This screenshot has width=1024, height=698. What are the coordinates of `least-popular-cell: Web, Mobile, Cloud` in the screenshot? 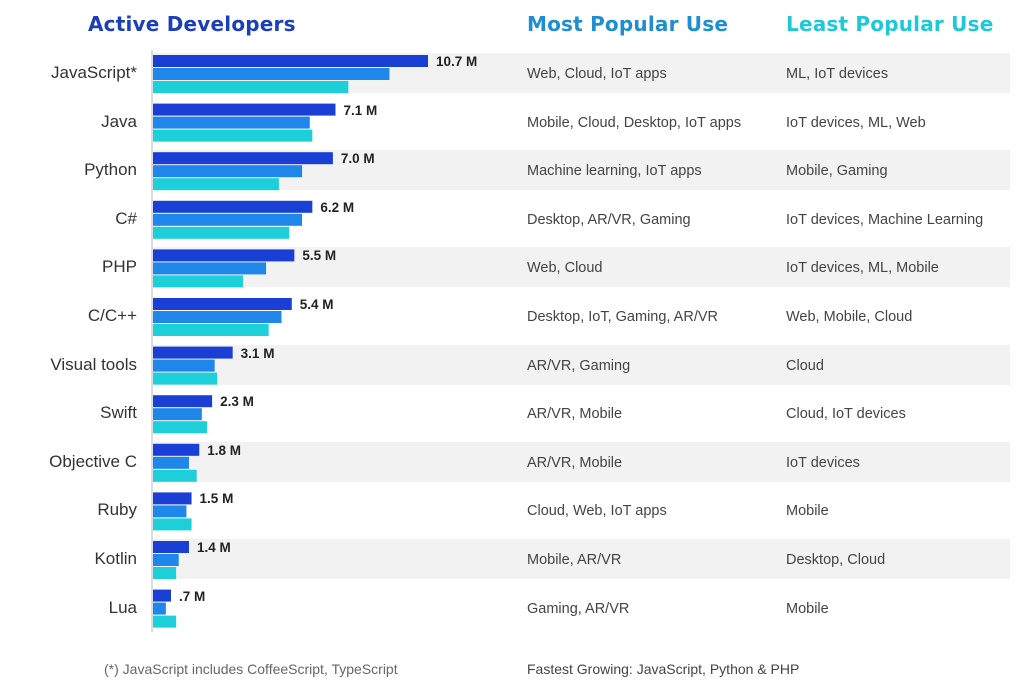 It's located at (849, 317).